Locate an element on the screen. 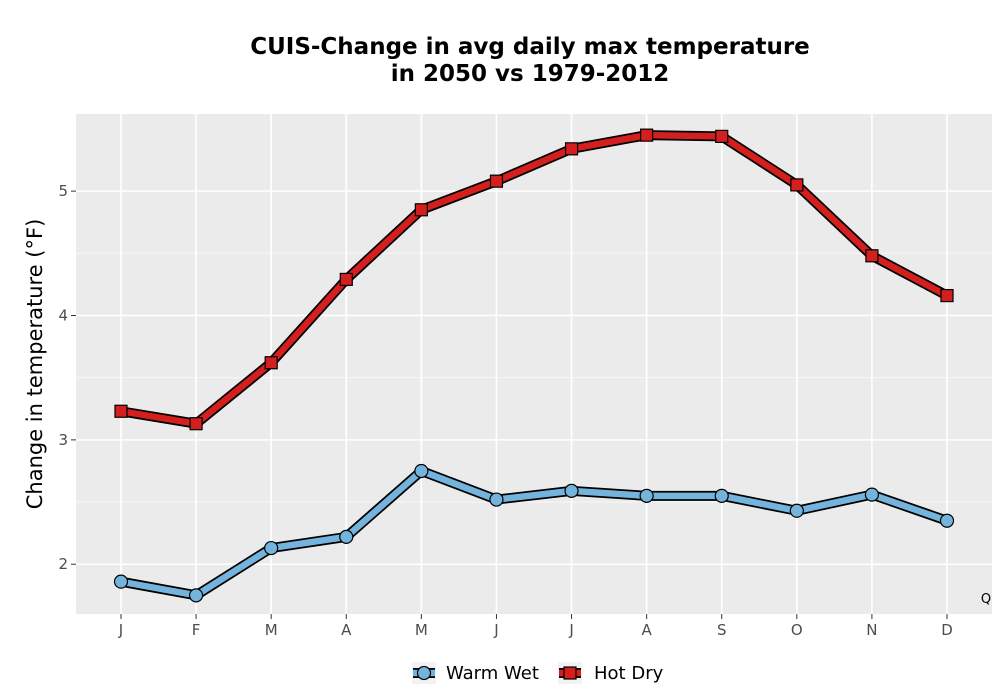  y-tick-label: 3 is located at coordinates (63, 440).